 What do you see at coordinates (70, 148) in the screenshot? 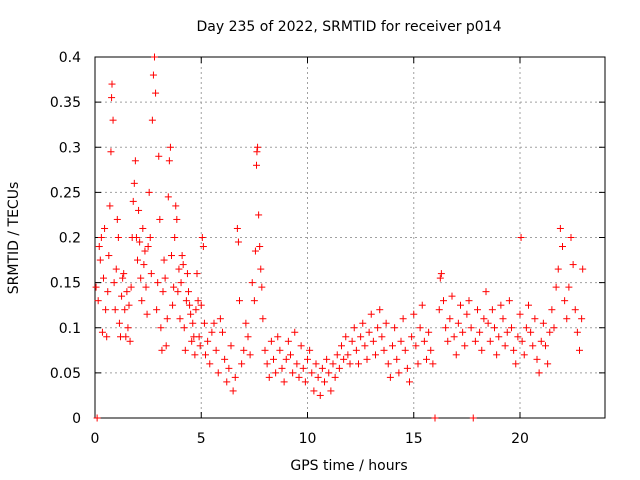
I see `y-tick-label: 0.3` at bounding box center [70, 148].